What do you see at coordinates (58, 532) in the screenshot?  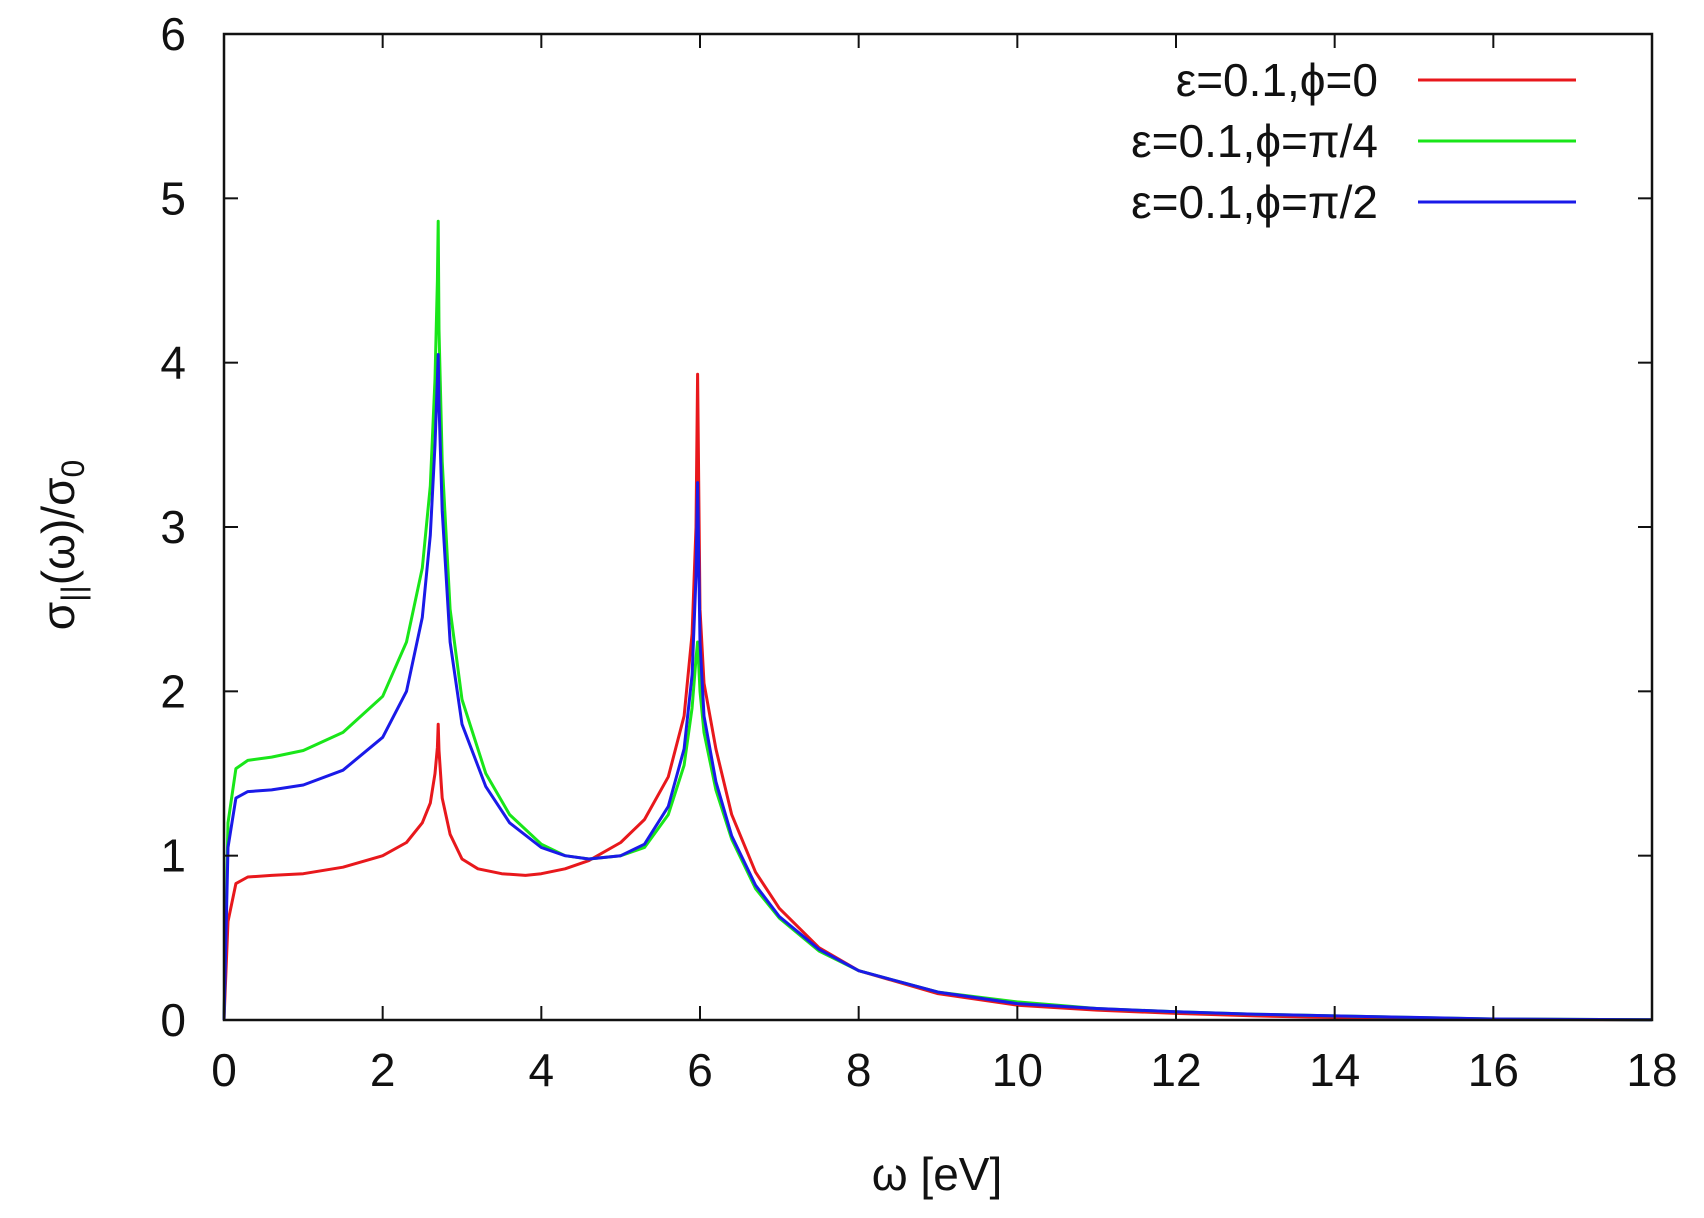 I see `y-axis-title-omega: (ω)/σ` at bounding box center [58, 532].